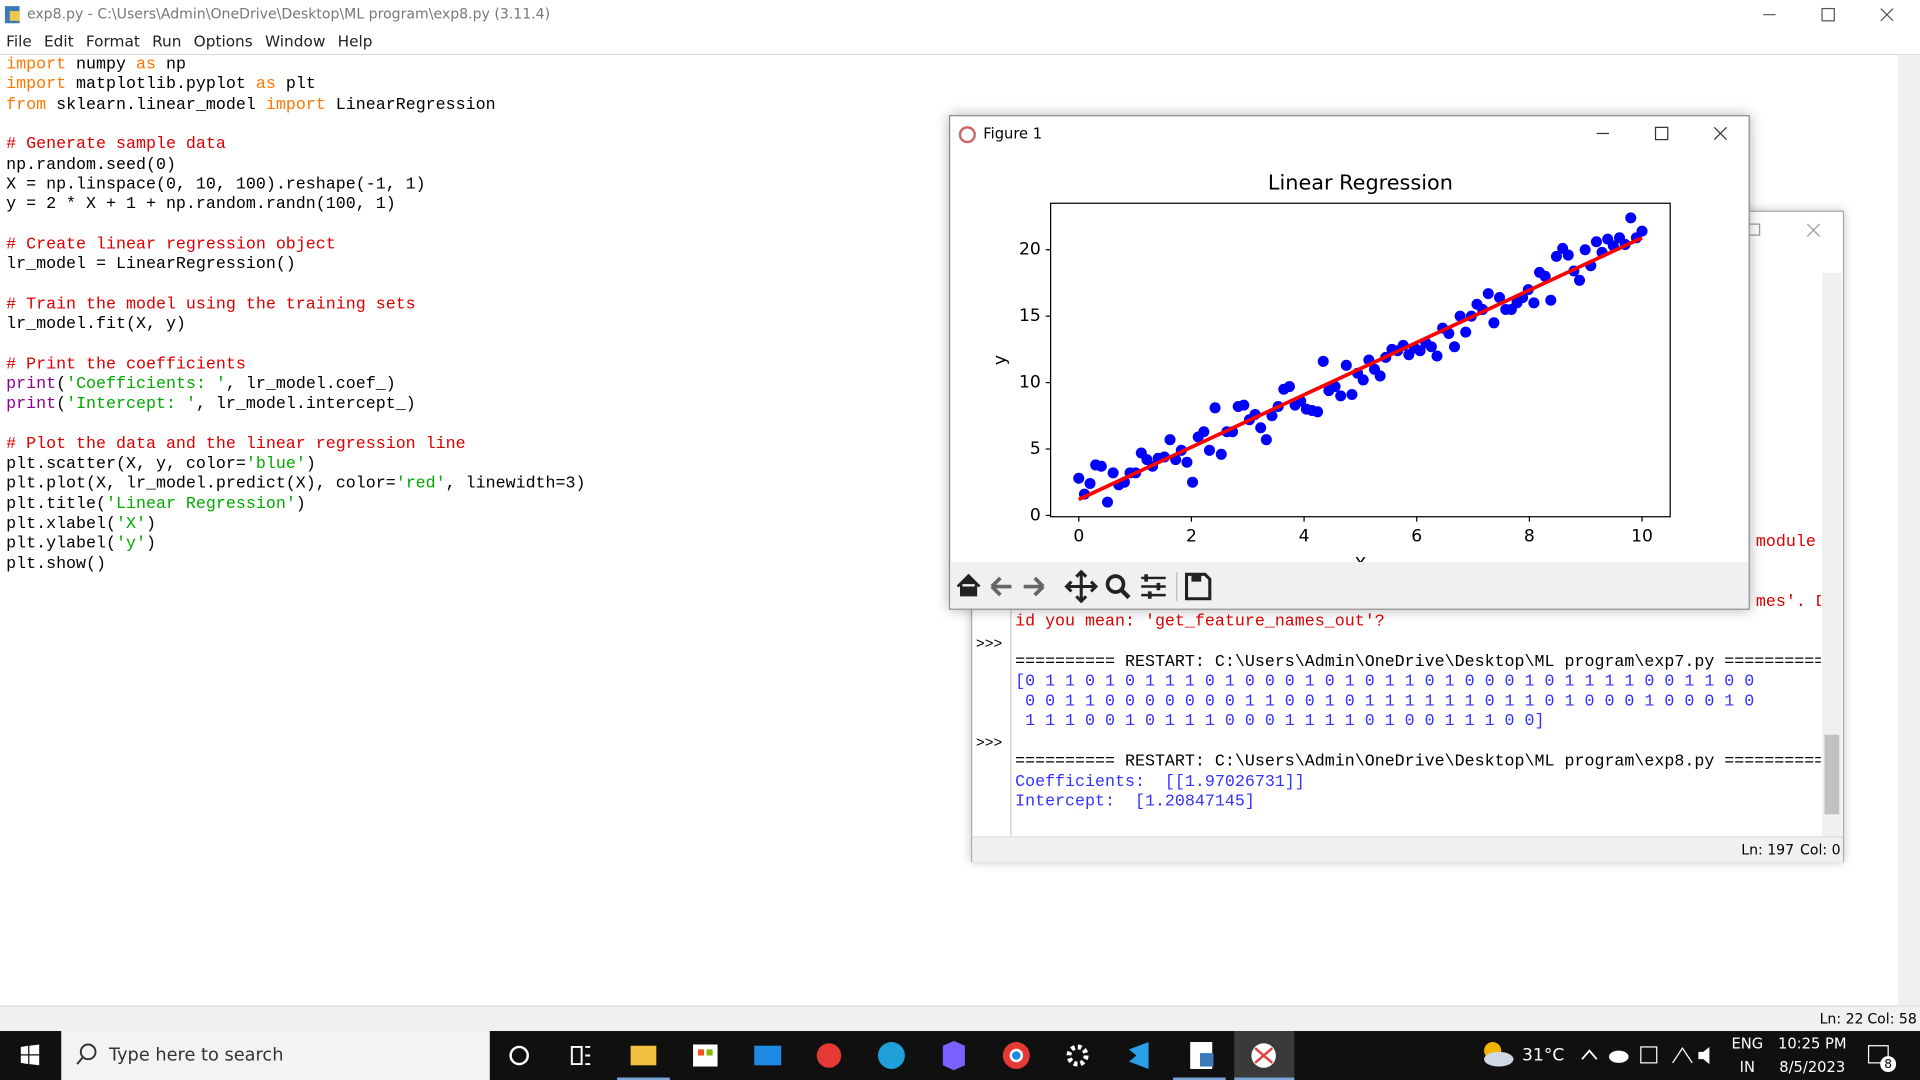 Image resolution: width=1920 pixels, height=1080 pixels. Describe the element at coordinates (989, 644) in the screenshot. I see `prompt: >>>` at that location.